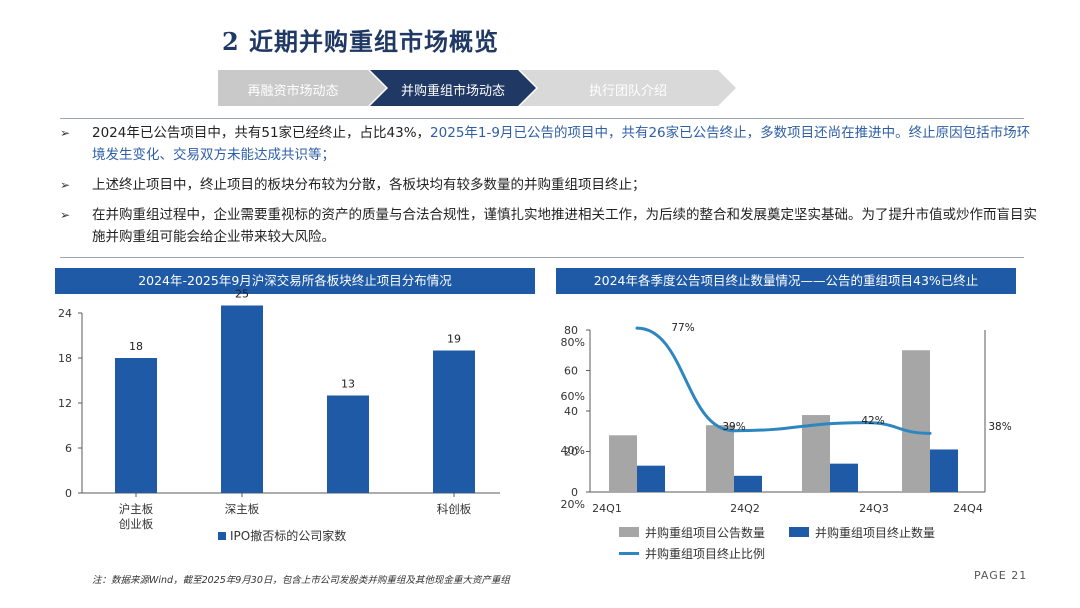  Describe the element at coordinates (571, 371) in the screenshot. I see `right-left-y-tick-label: 60` at that location.